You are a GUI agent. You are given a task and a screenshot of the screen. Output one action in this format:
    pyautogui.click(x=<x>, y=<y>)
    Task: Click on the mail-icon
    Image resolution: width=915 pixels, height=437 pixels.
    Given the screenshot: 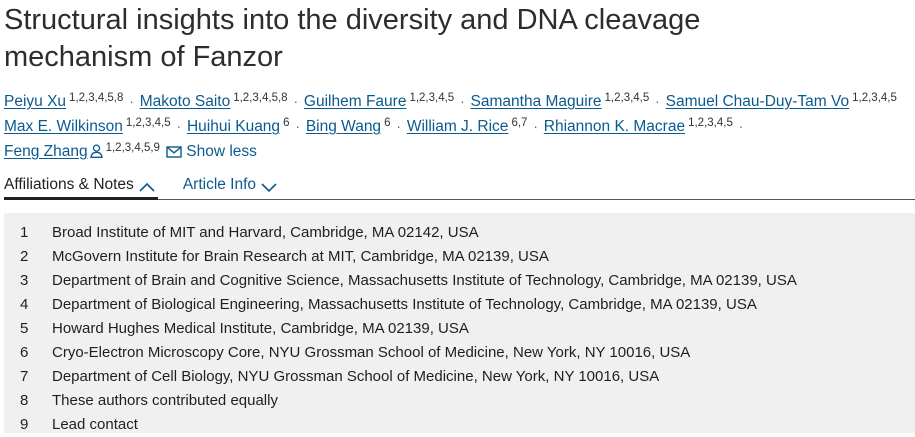 What is the action you would take?
    pyautogui.click(x=174, y=154)
    